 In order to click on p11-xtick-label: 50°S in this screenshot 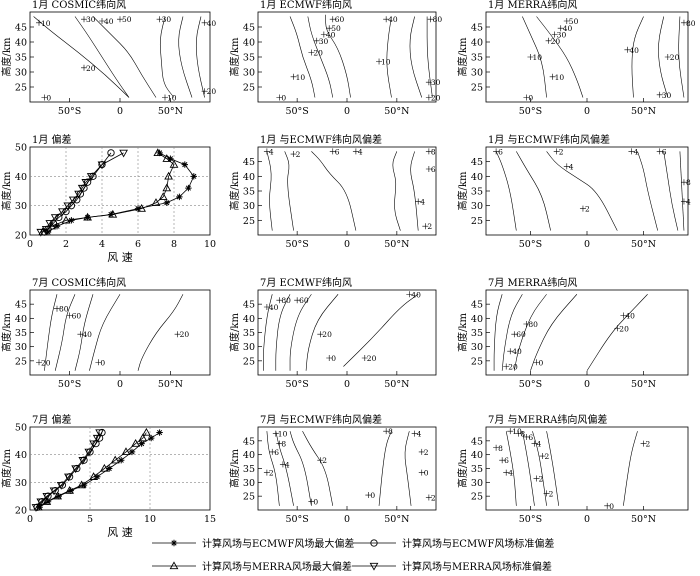, I will do `click(296, 519)`.